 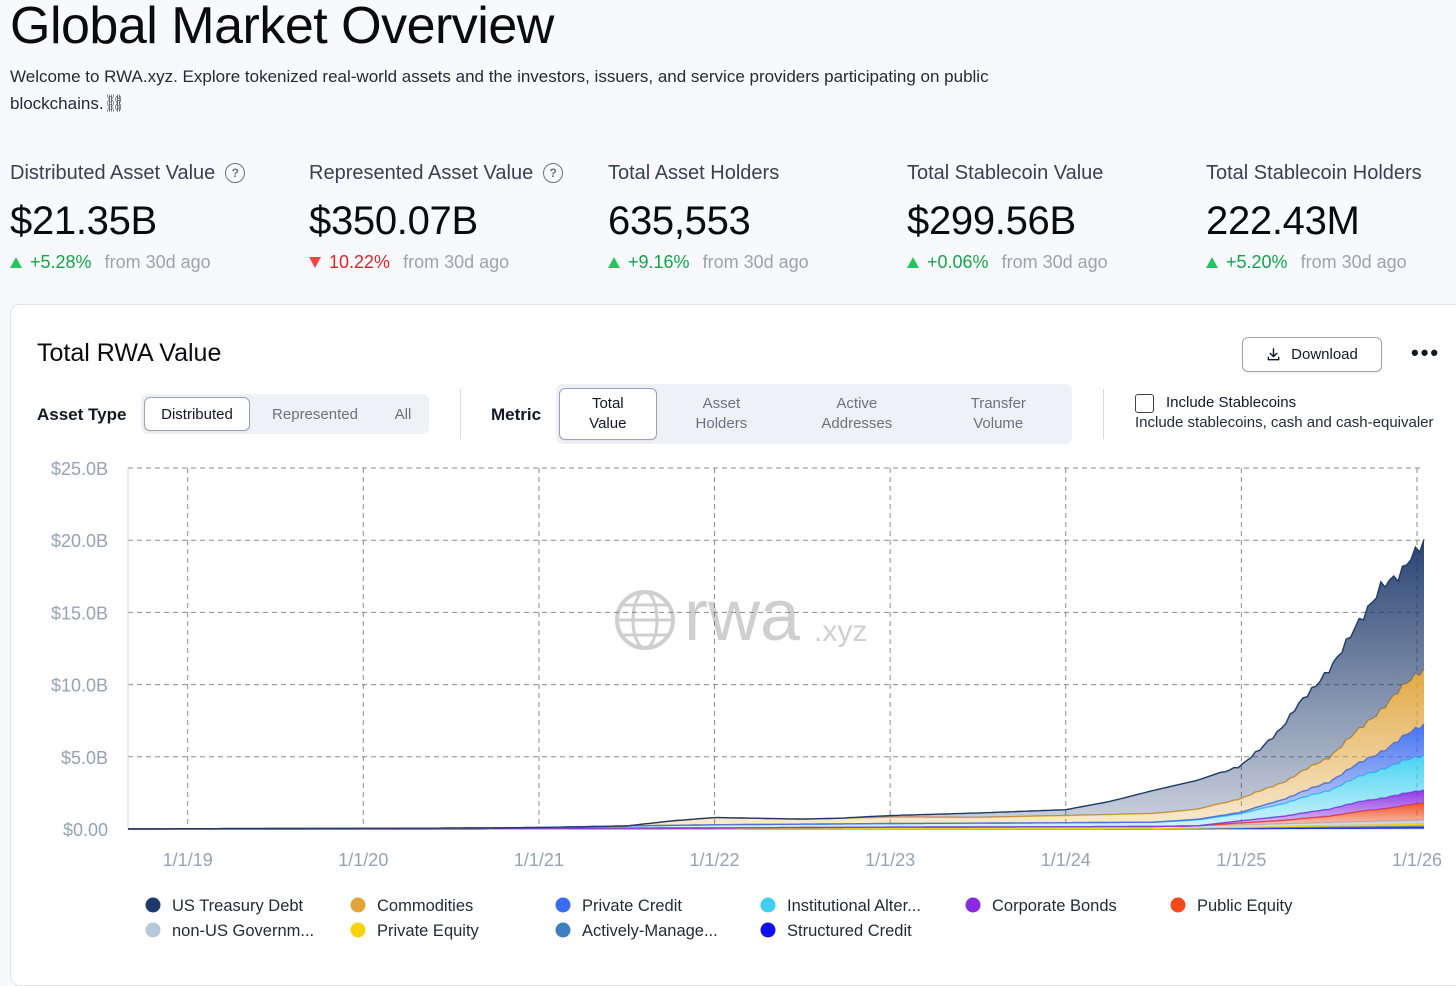 I want to click on kpi-value: $350.07B, so click(x=393, y=221).